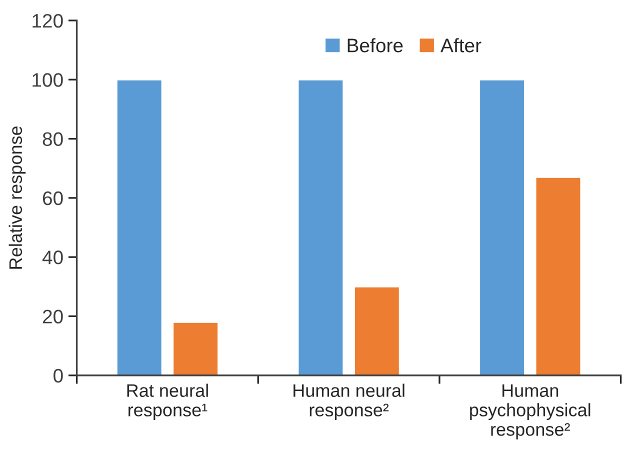 Image resolution: width=640 pixels, height=455 pixels. What do you see at coordinates (461, 45) in the screenshot?
I see `legend-label: After` at bounding box center [461, 45].